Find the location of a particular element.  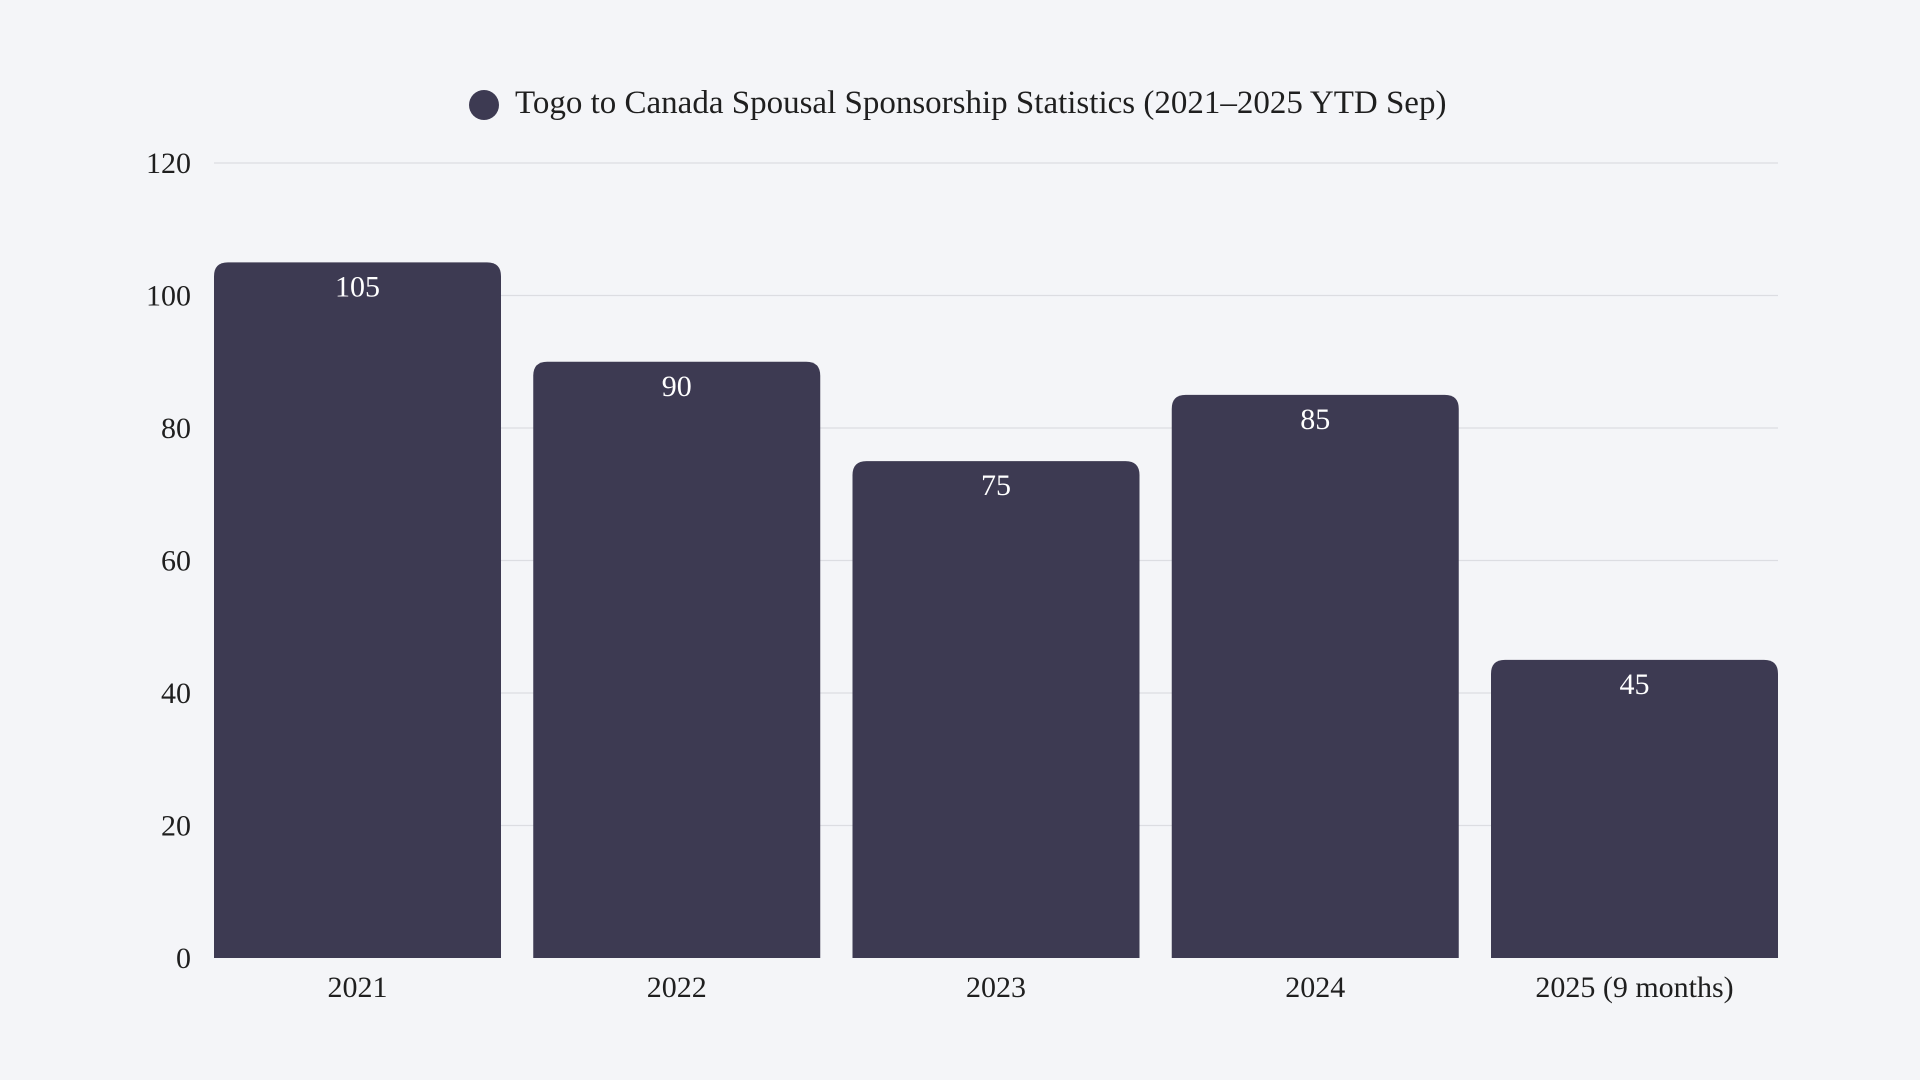

bar-2023 is located at coordinates (996, 709).